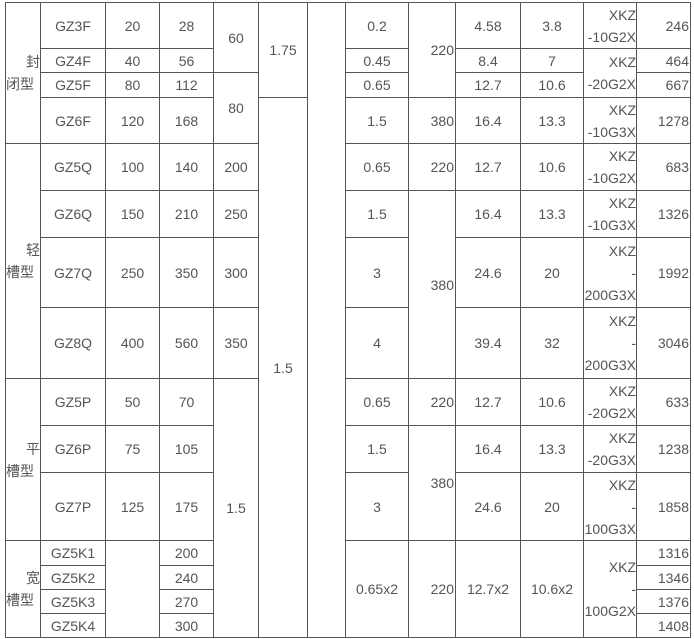  I want to click on value-cell: 0.65x2, so click(377, 589).